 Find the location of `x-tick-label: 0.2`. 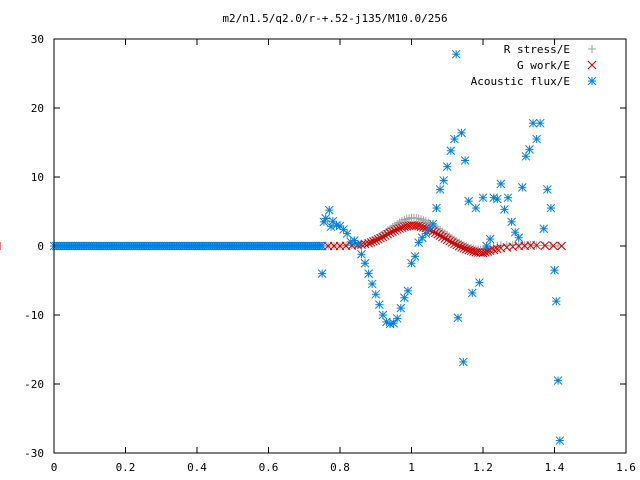

x-tick-label: 0.2 is located at coordinates (126, 467).